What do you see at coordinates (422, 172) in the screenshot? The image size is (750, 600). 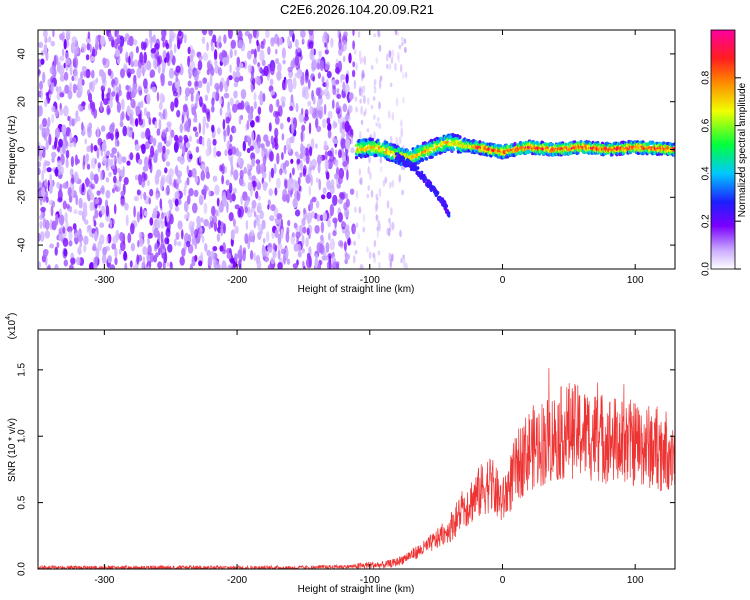 I see `branch-cell` at bounding box center [422, 172].